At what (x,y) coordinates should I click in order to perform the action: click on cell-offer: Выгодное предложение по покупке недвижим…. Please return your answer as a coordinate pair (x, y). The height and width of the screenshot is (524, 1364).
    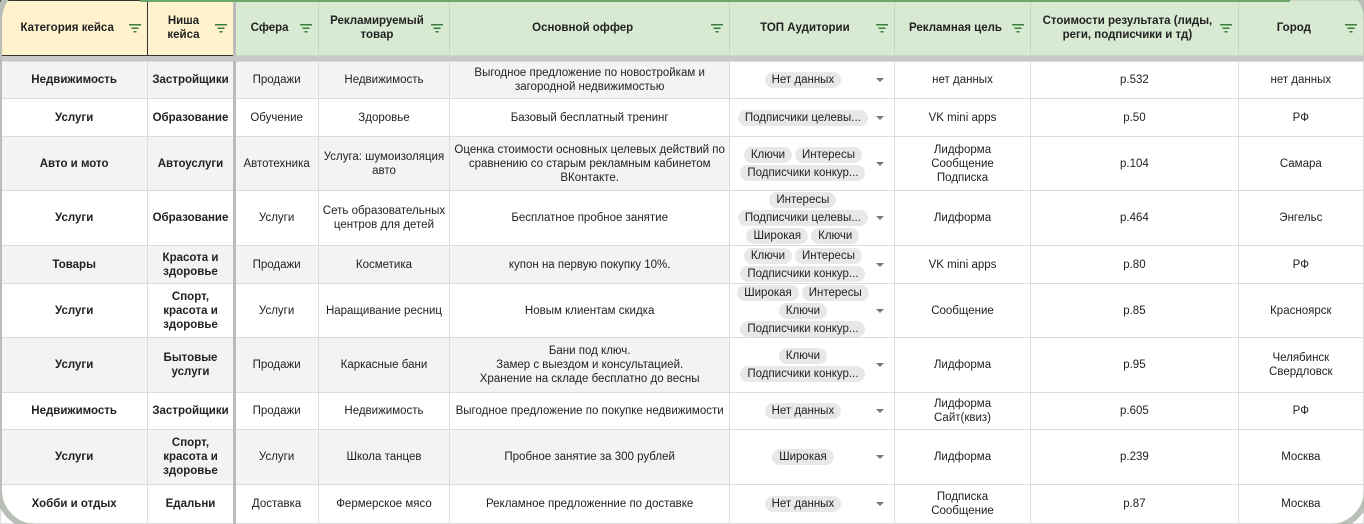
    Looking at the image, I should click on (589, 411).